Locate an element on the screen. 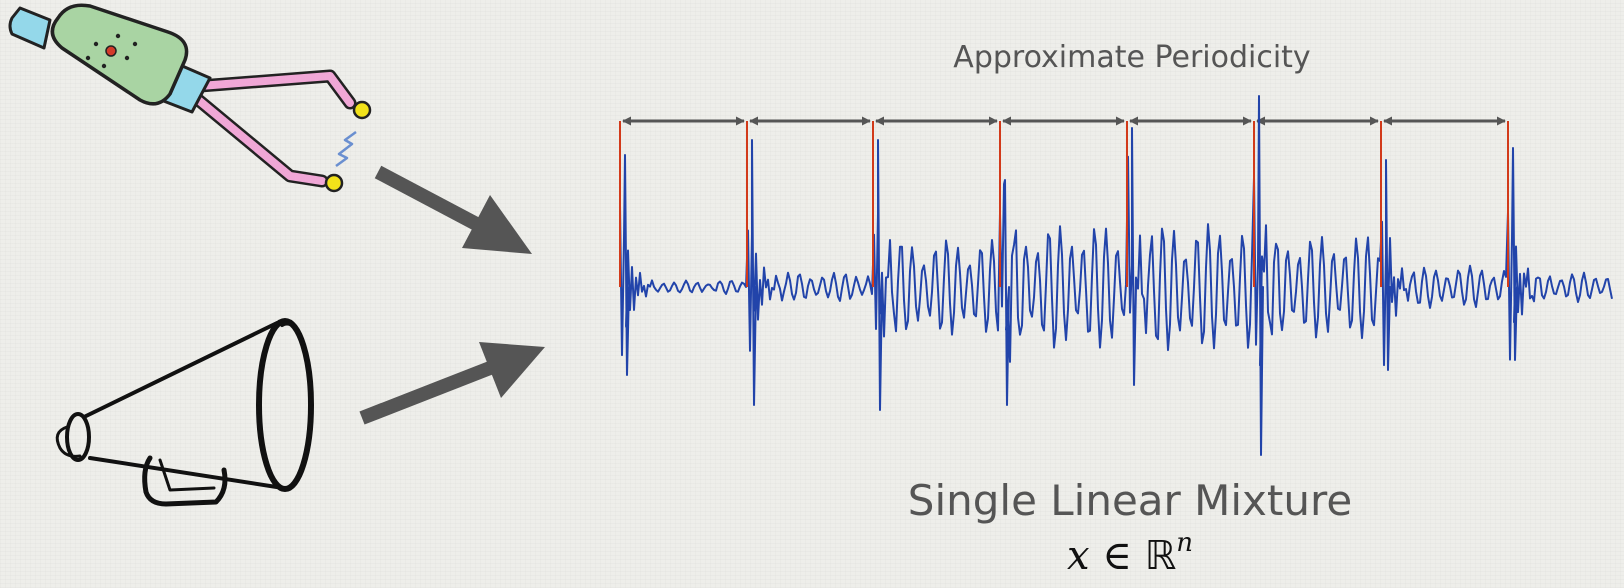 Image resolution: width=1624 pixels, height=588 pixels. mixture-caption: Single Linear Mixture is located at coordinates (1130, 500).